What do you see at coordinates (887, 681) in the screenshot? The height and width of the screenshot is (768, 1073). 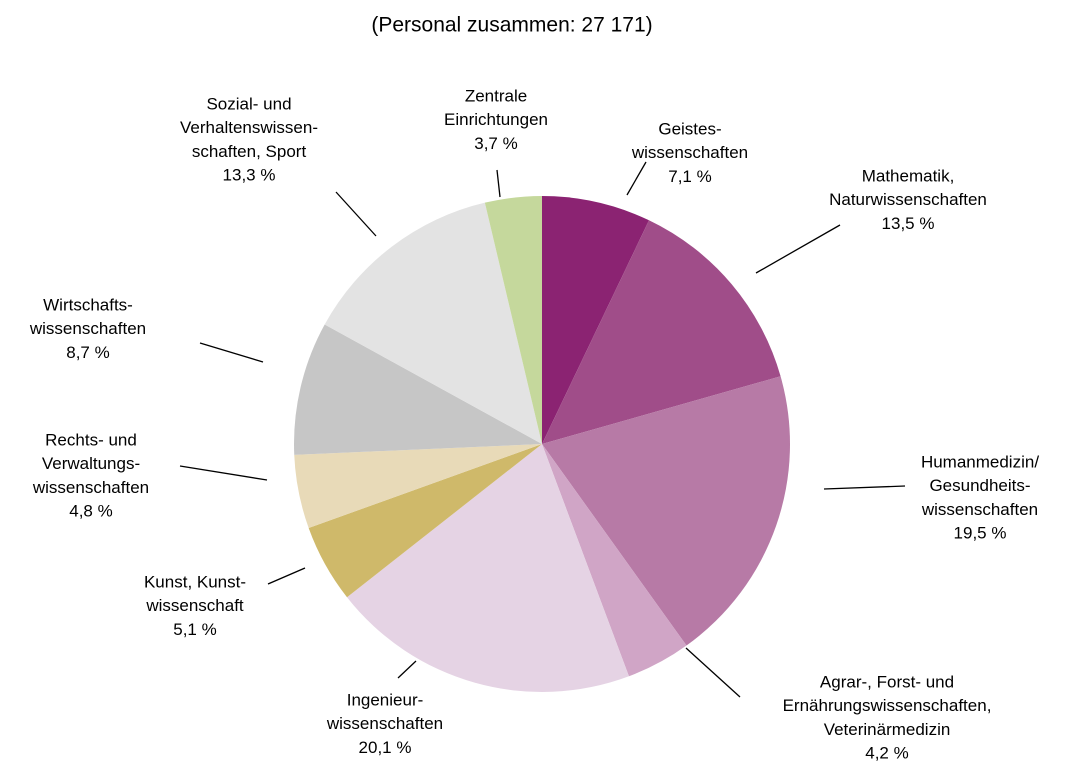 I see `slice-label: Agrar-, Forst- und` at bounding box center [887, 681].